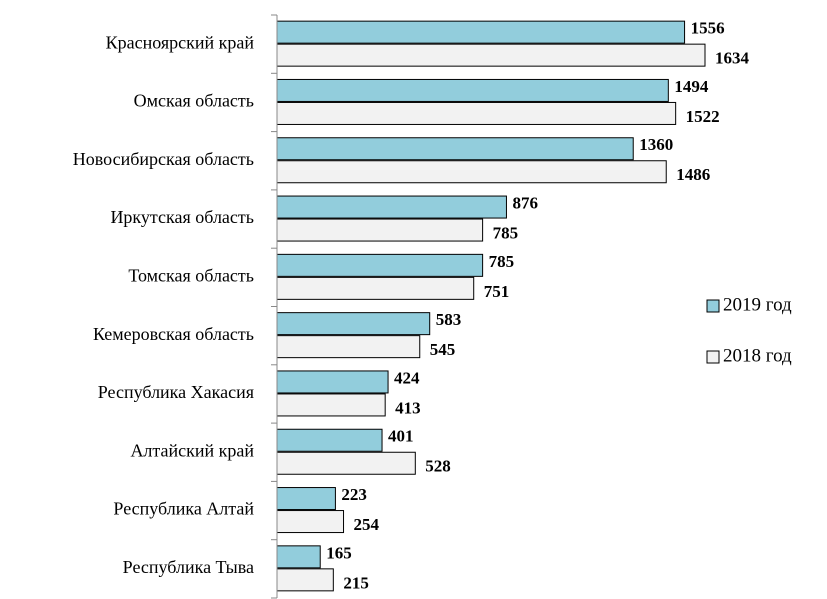 The width and height of the screenshot is (827, 599). Describe the element at coordinates (525, 202) in the screenshot. I see `value-label: 876` at that location.